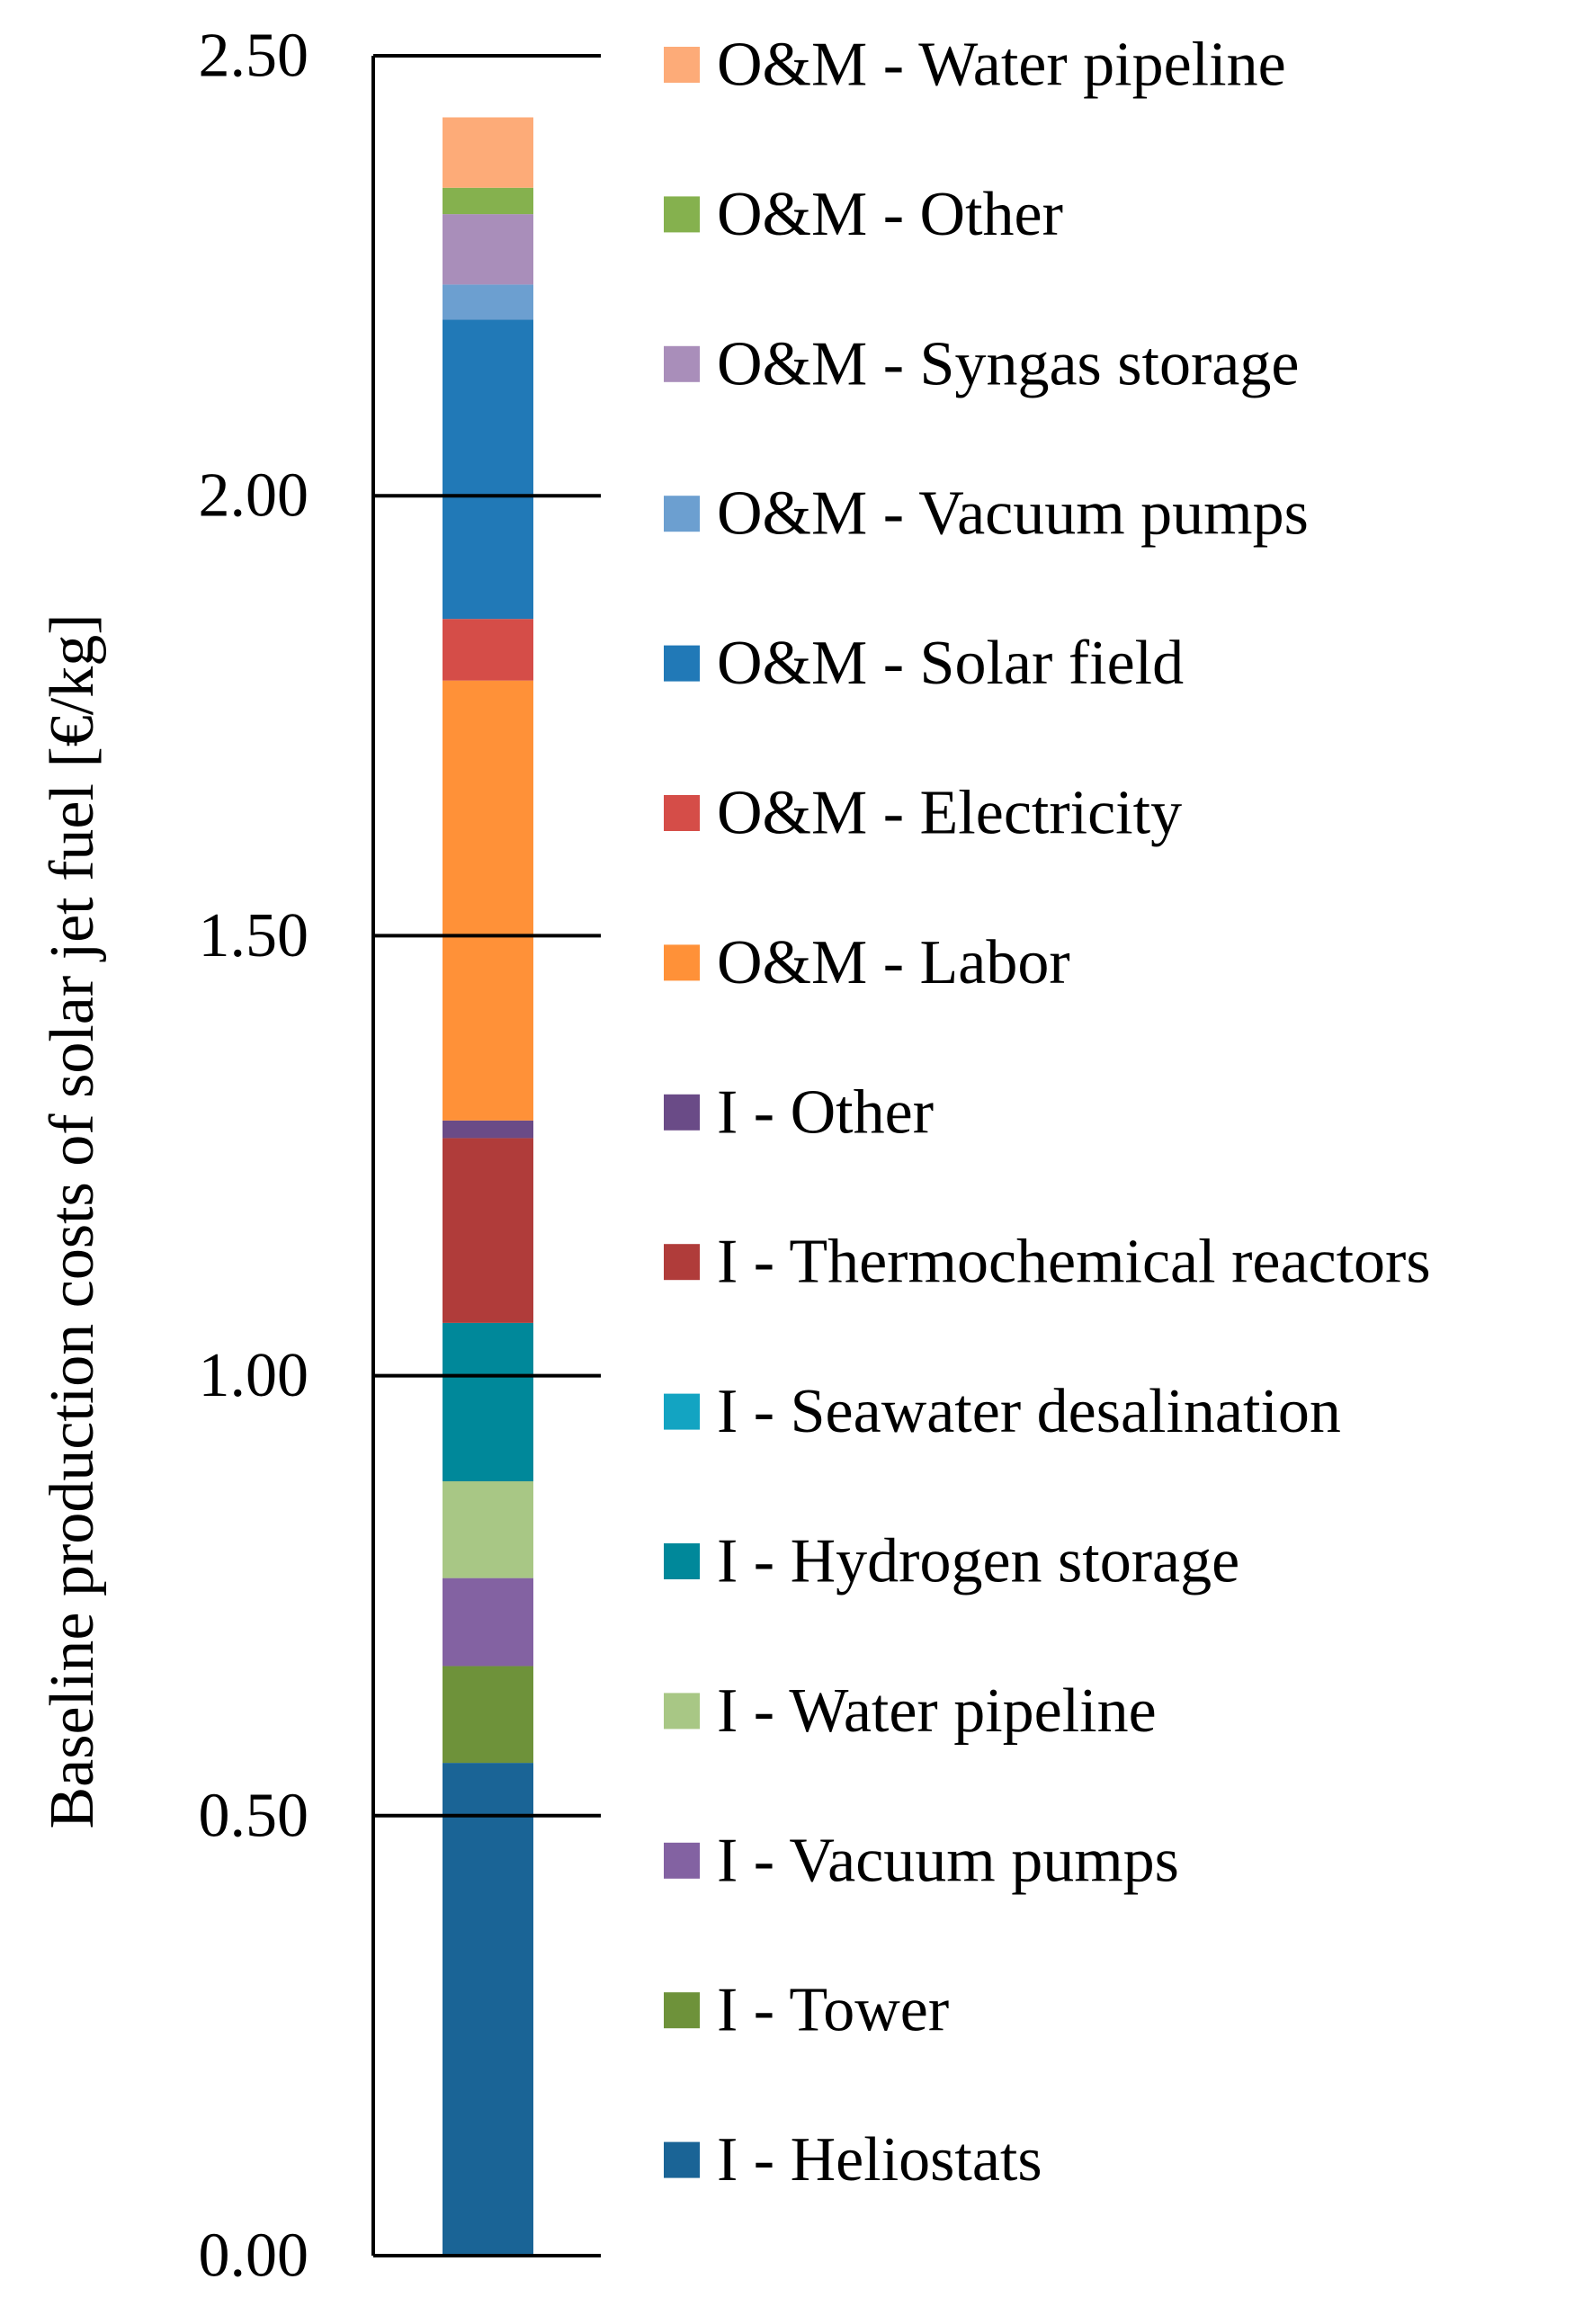 This screenshot has height=2324, width=1592. What do you see at coordinates (254, 2256) in the screenshot?
I see `y-tick-label: 0.00` at bounding box center [254, 2256].